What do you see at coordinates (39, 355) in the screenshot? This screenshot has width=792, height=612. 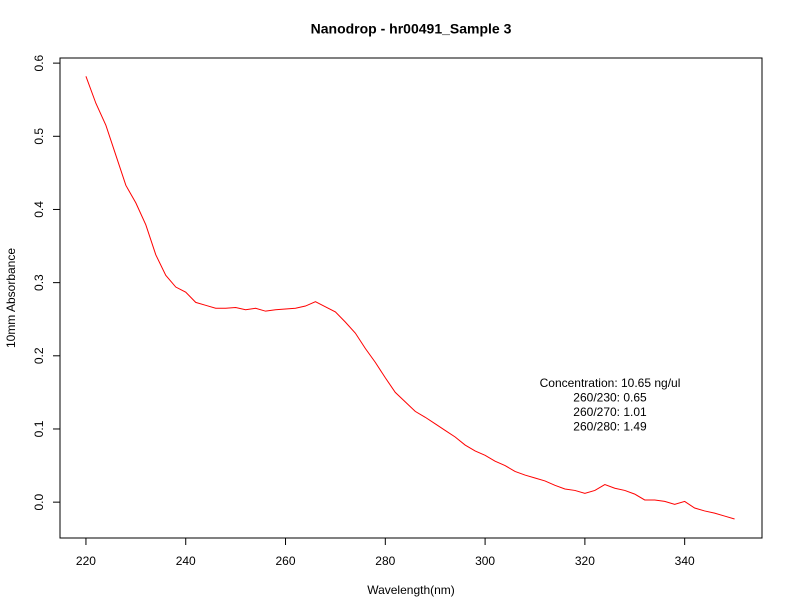 I see `y-tick-label: 0.2` at bounding box center [39, 355].